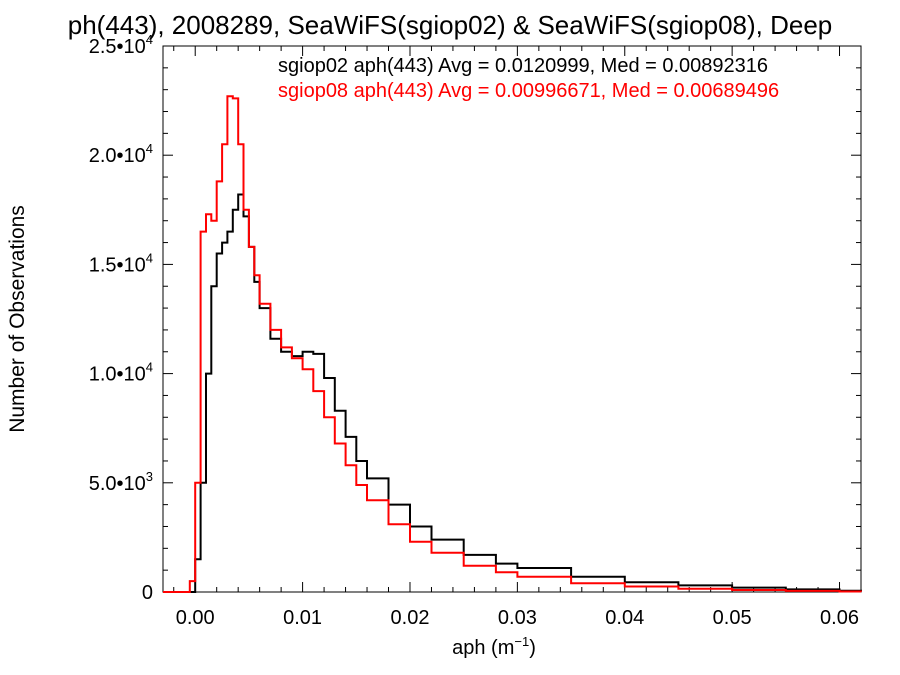 Image resolution: width=900 pixels, height=675 pixels. What do you see at coordinates (121, 318) in the screenshot?
I see `y-tick-labels: 0 5.0•103 1.0•104 1.5•104 2.0•104 2.5•104` at bounding box center [121, 318].